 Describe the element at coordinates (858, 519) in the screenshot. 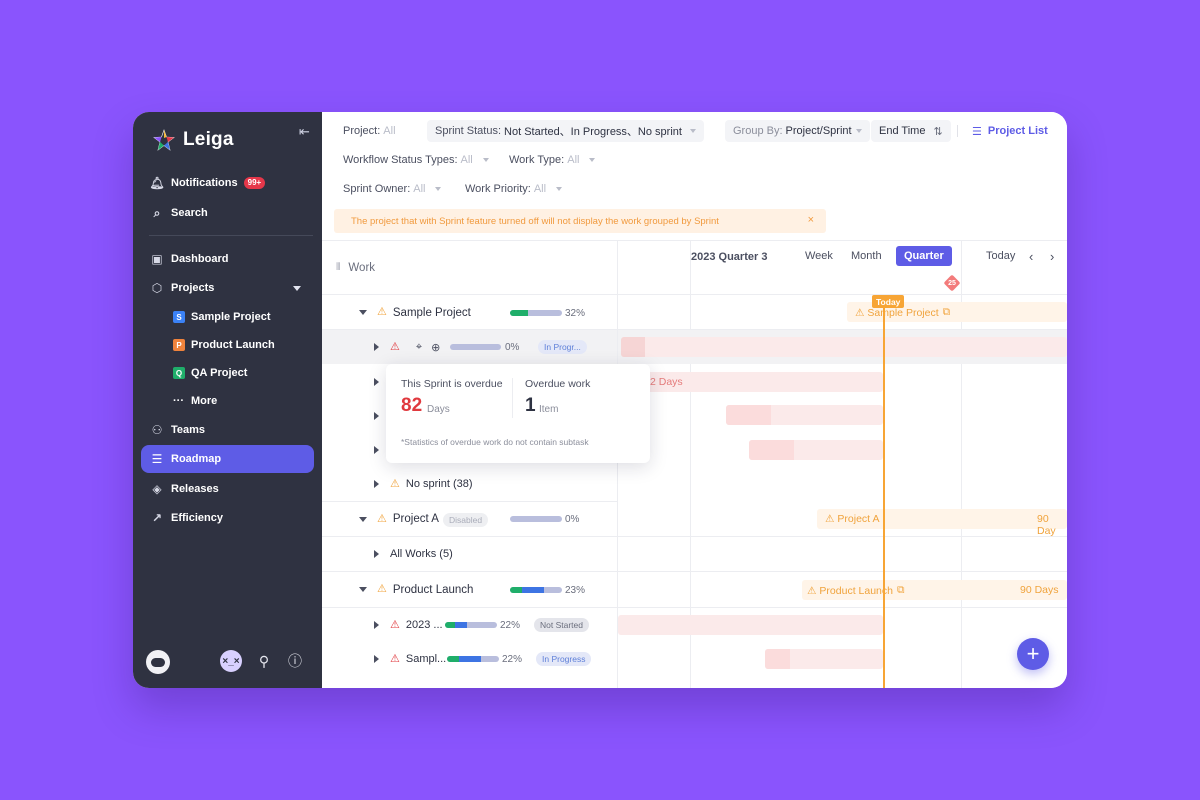

I see `gantt-bar-label: Project A` at that location.